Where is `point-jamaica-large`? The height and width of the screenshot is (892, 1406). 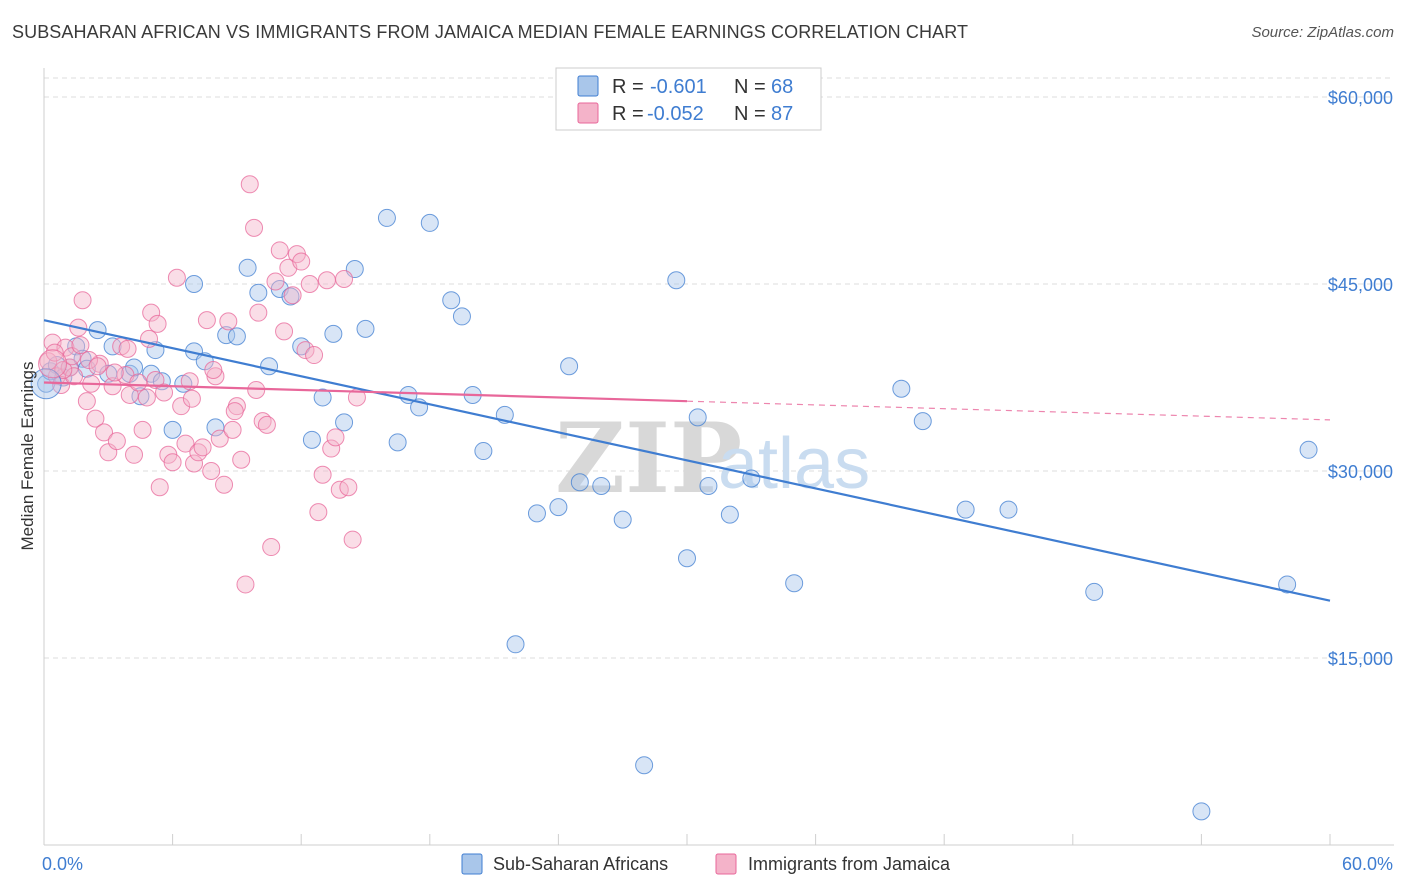
point-jamaica-large is located at coordinates (53, 364).